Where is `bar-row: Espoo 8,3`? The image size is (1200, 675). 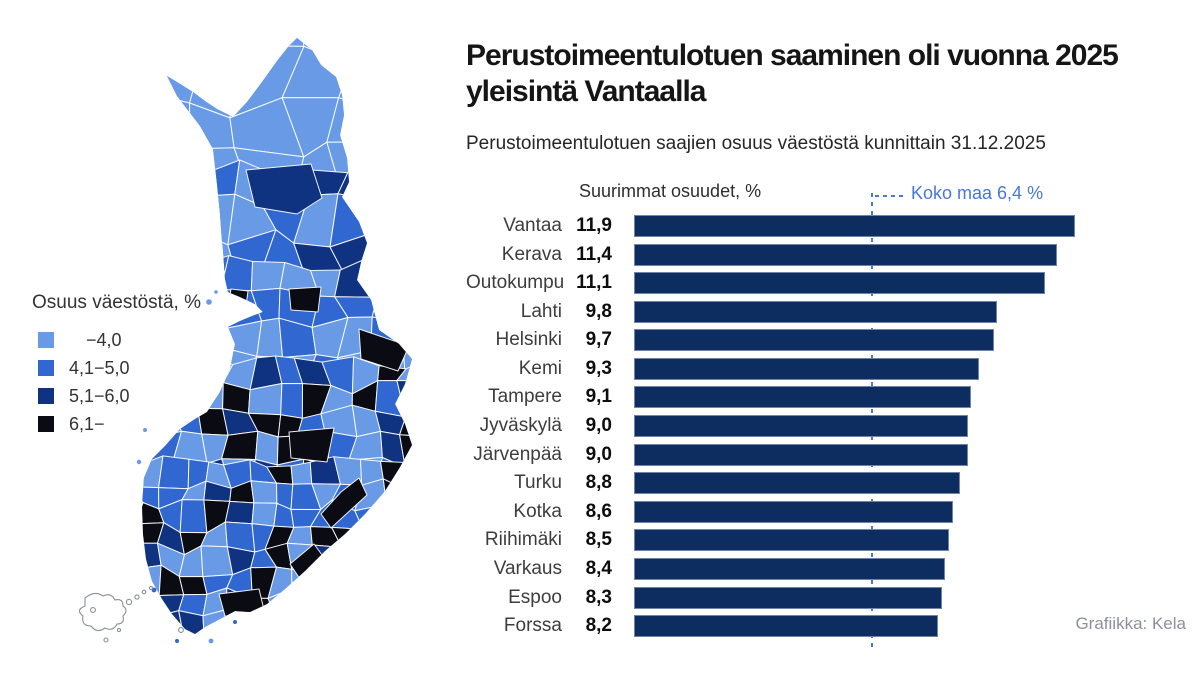
bar-row: Espoo 8,3 is located at coordinates (791, 597).